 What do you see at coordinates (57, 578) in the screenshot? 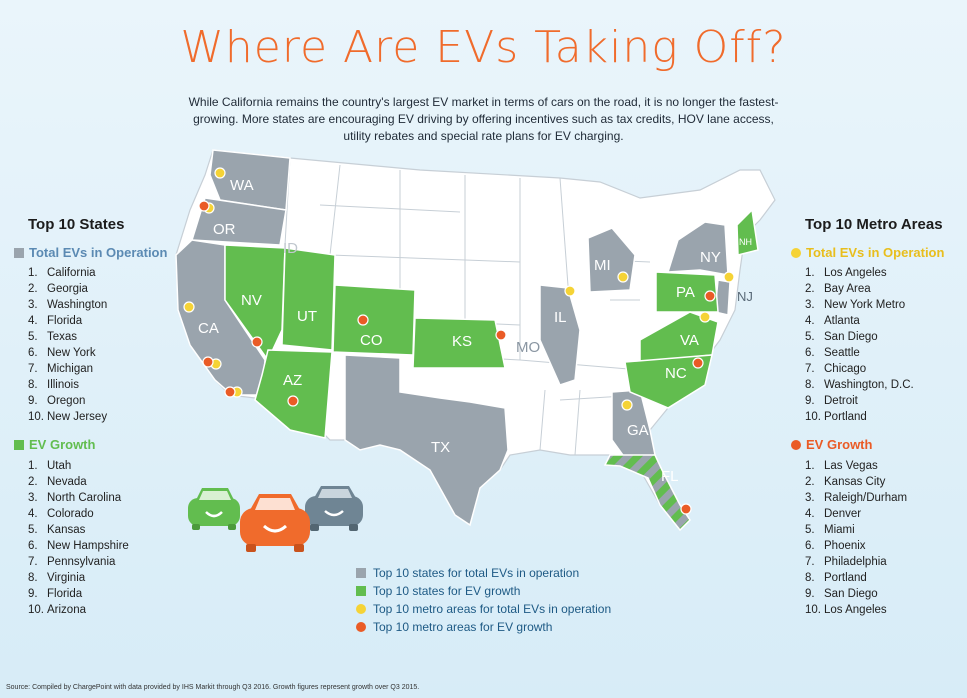
I see `list-item: 8. Virginia` at bounding box center [57, 578].